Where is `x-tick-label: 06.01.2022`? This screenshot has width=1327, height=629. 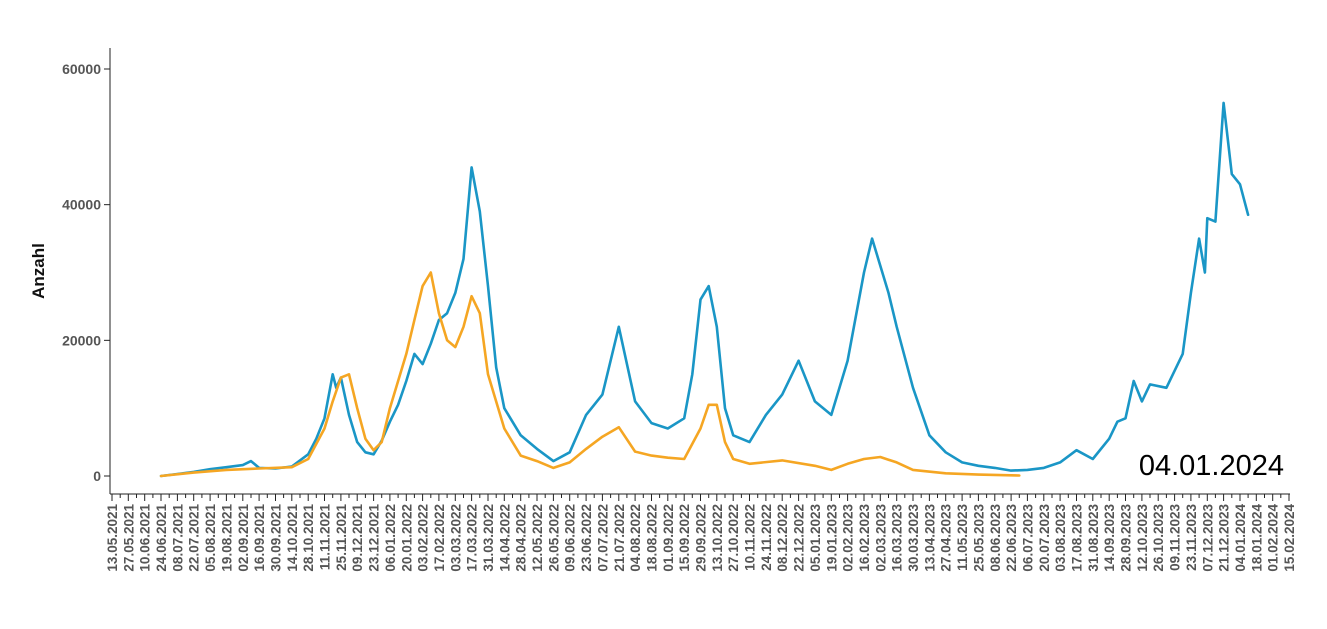
x-tick-label: 06.01.2022 is located at coordinates (390, 538).